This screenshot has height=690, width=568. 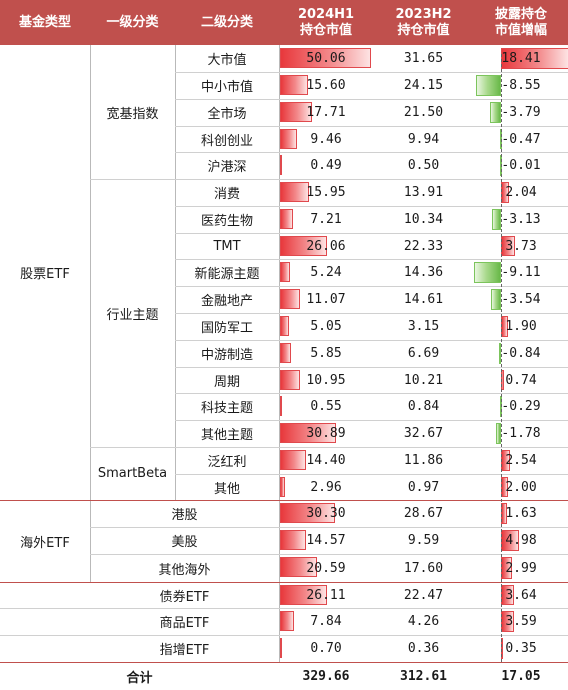 I want to click on total-label: 合计, so click(x=139, y=678).